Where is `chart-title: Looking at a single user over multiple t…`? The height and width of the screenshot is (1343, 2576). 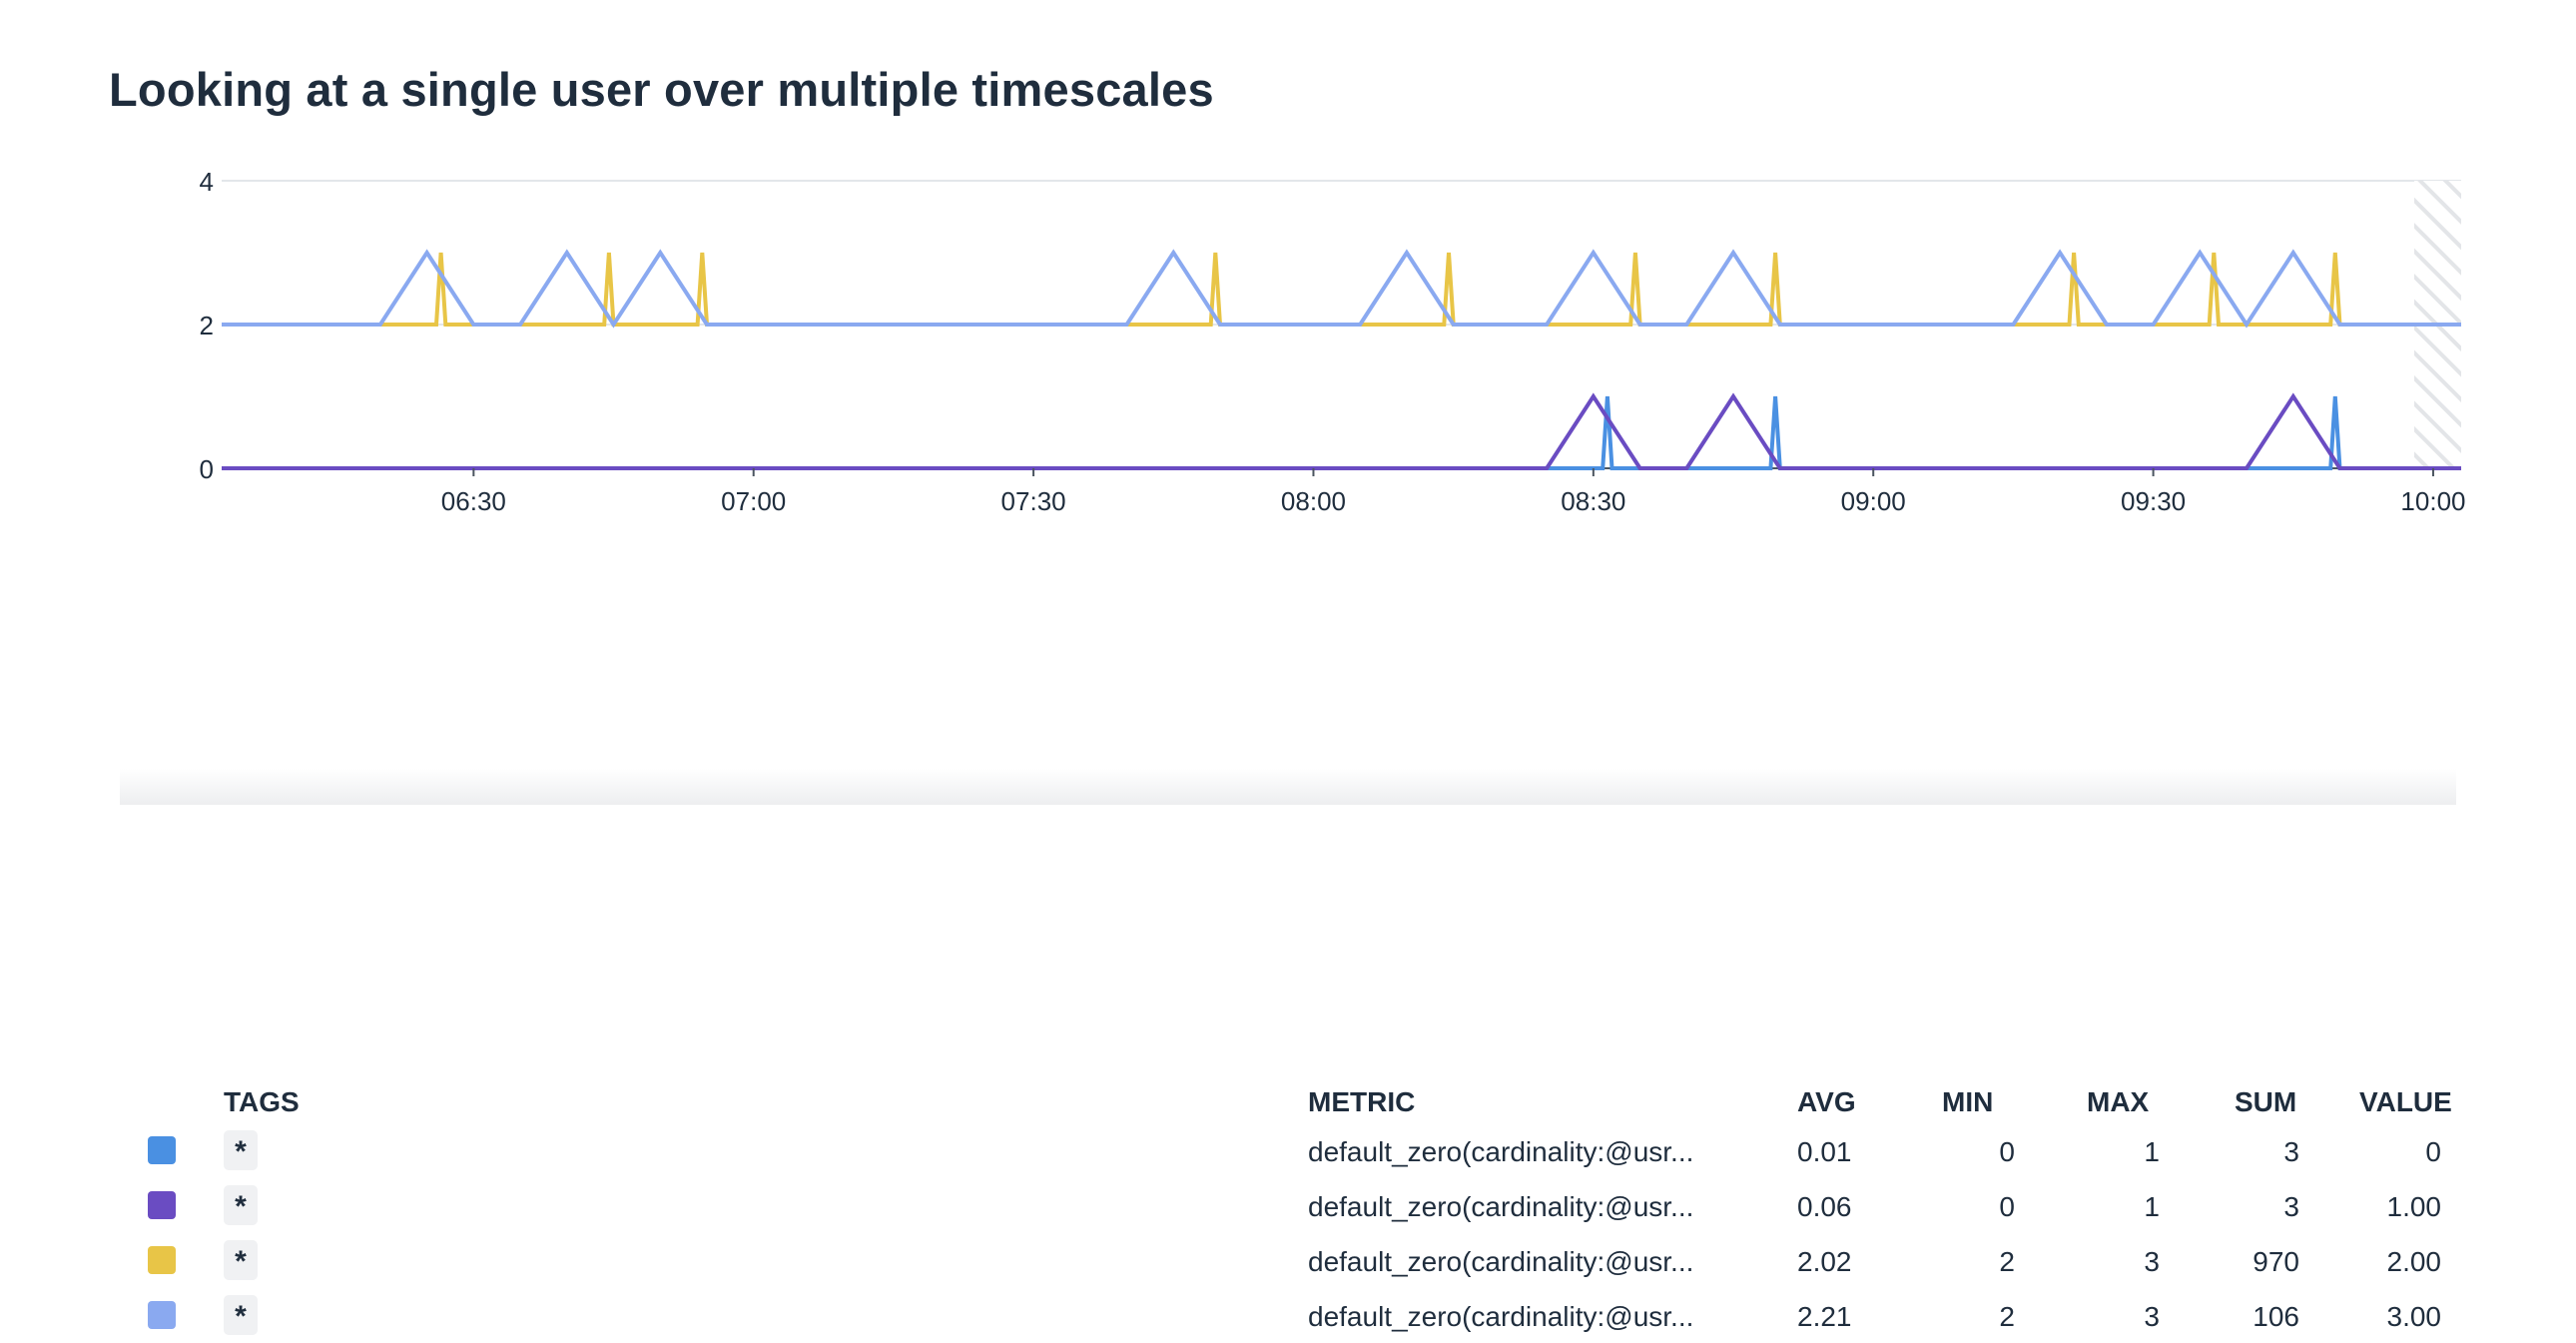
chart-title: Looking at a single user over multiple t… is located at coordinates (661, 89).